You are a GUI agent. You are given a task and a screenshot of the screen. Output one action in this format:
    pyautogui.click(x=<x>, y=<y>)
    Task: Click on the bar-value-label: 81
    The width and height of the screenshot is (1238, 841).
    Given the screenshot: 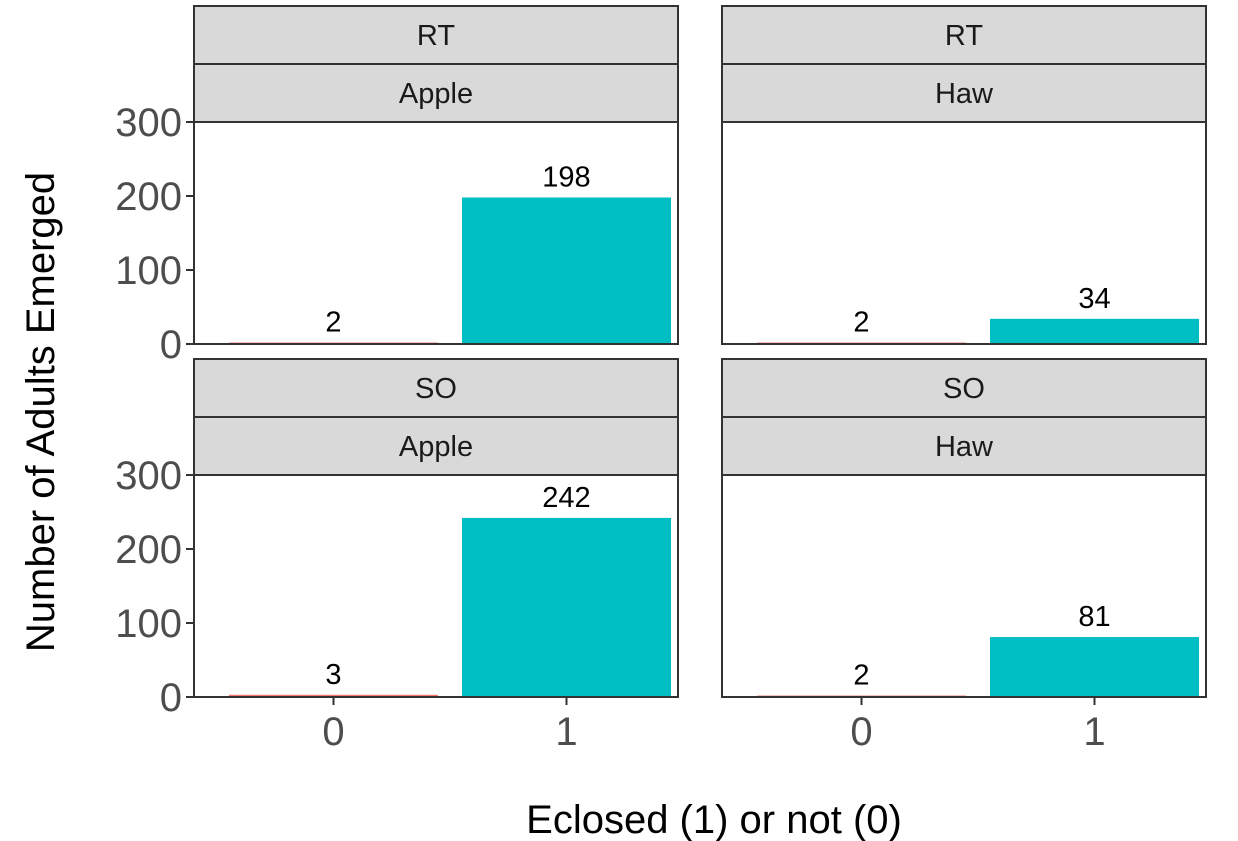 What is the action you would take?
    pyautogui.click(x=1094, y=617)
    